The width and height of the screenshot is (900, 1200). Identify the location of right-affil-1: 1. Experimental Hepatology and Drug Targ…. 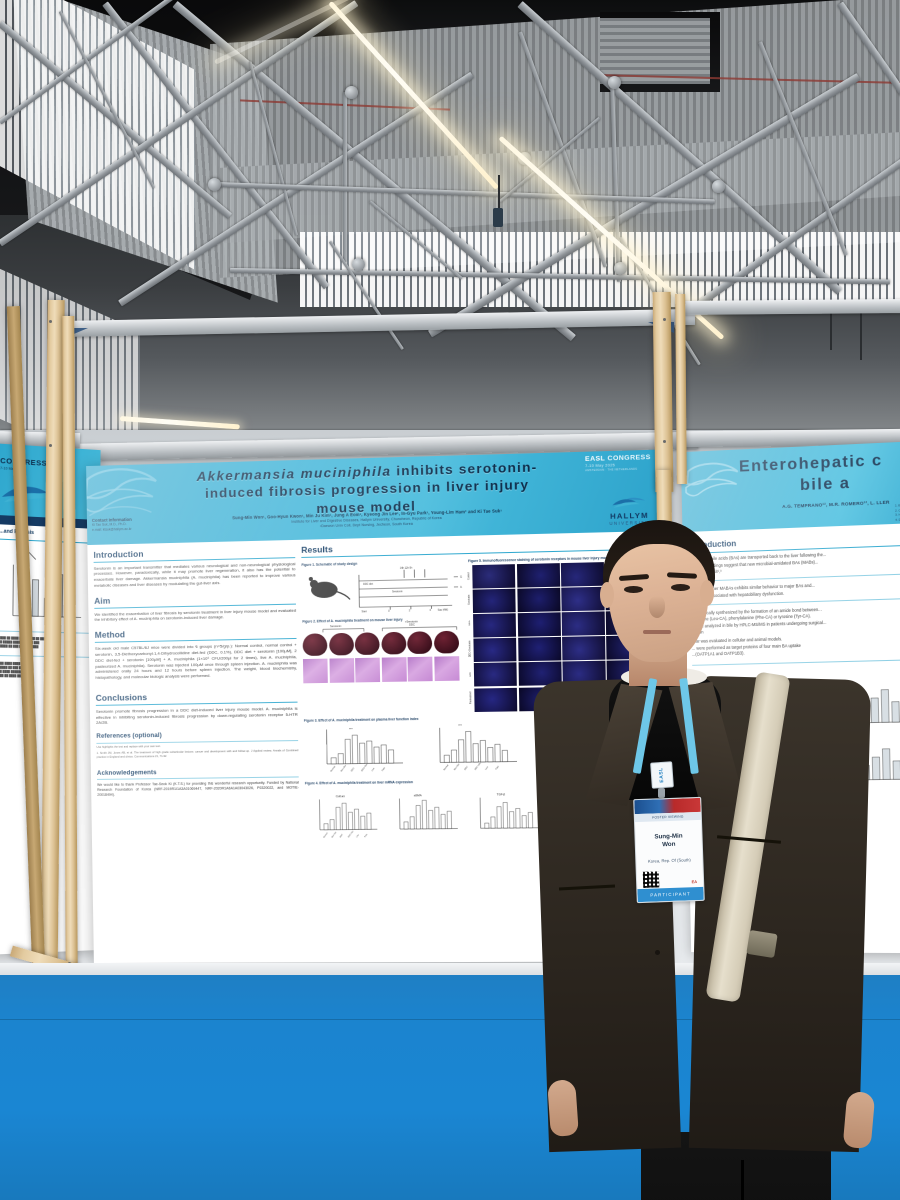
(897, 504).